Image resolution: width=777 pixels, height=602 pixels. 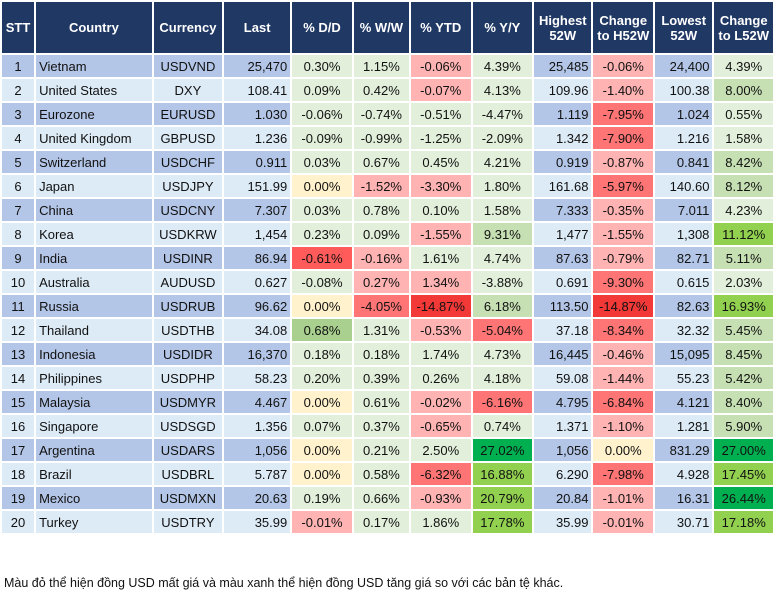 I want to click on cell-stt: 5, so click(x=18, y=162).